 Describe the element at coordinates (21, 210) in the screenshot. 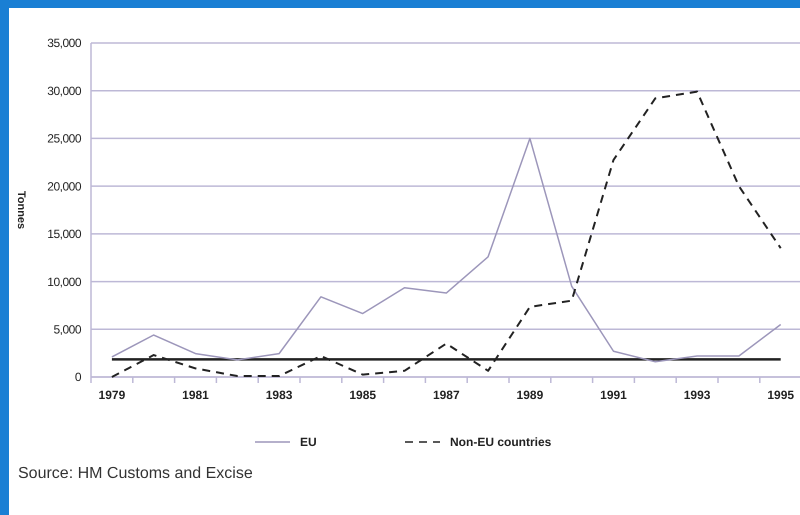

I see `y-axis-title: Tonnes` at that location.